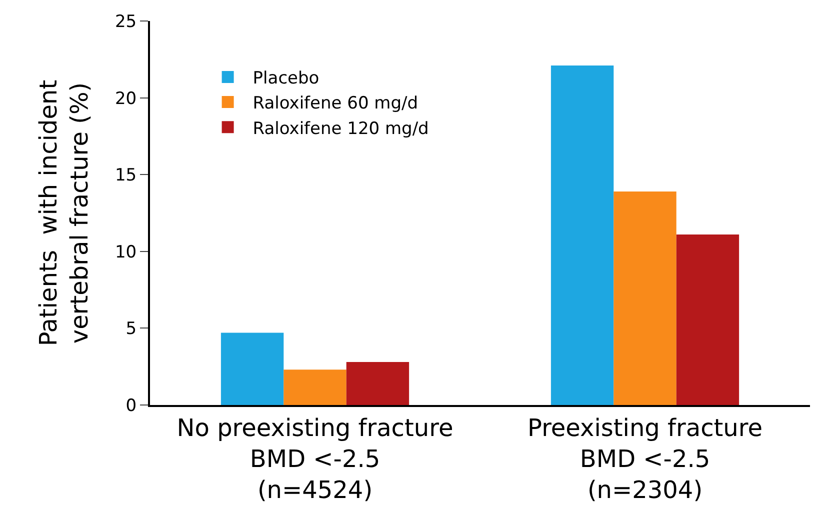 This screenshot has height=524, width=818. What do you see at coordinates (131, 329) in the screenshot?
I see `y-tick-label: 5` at bounding box center [131, 329].